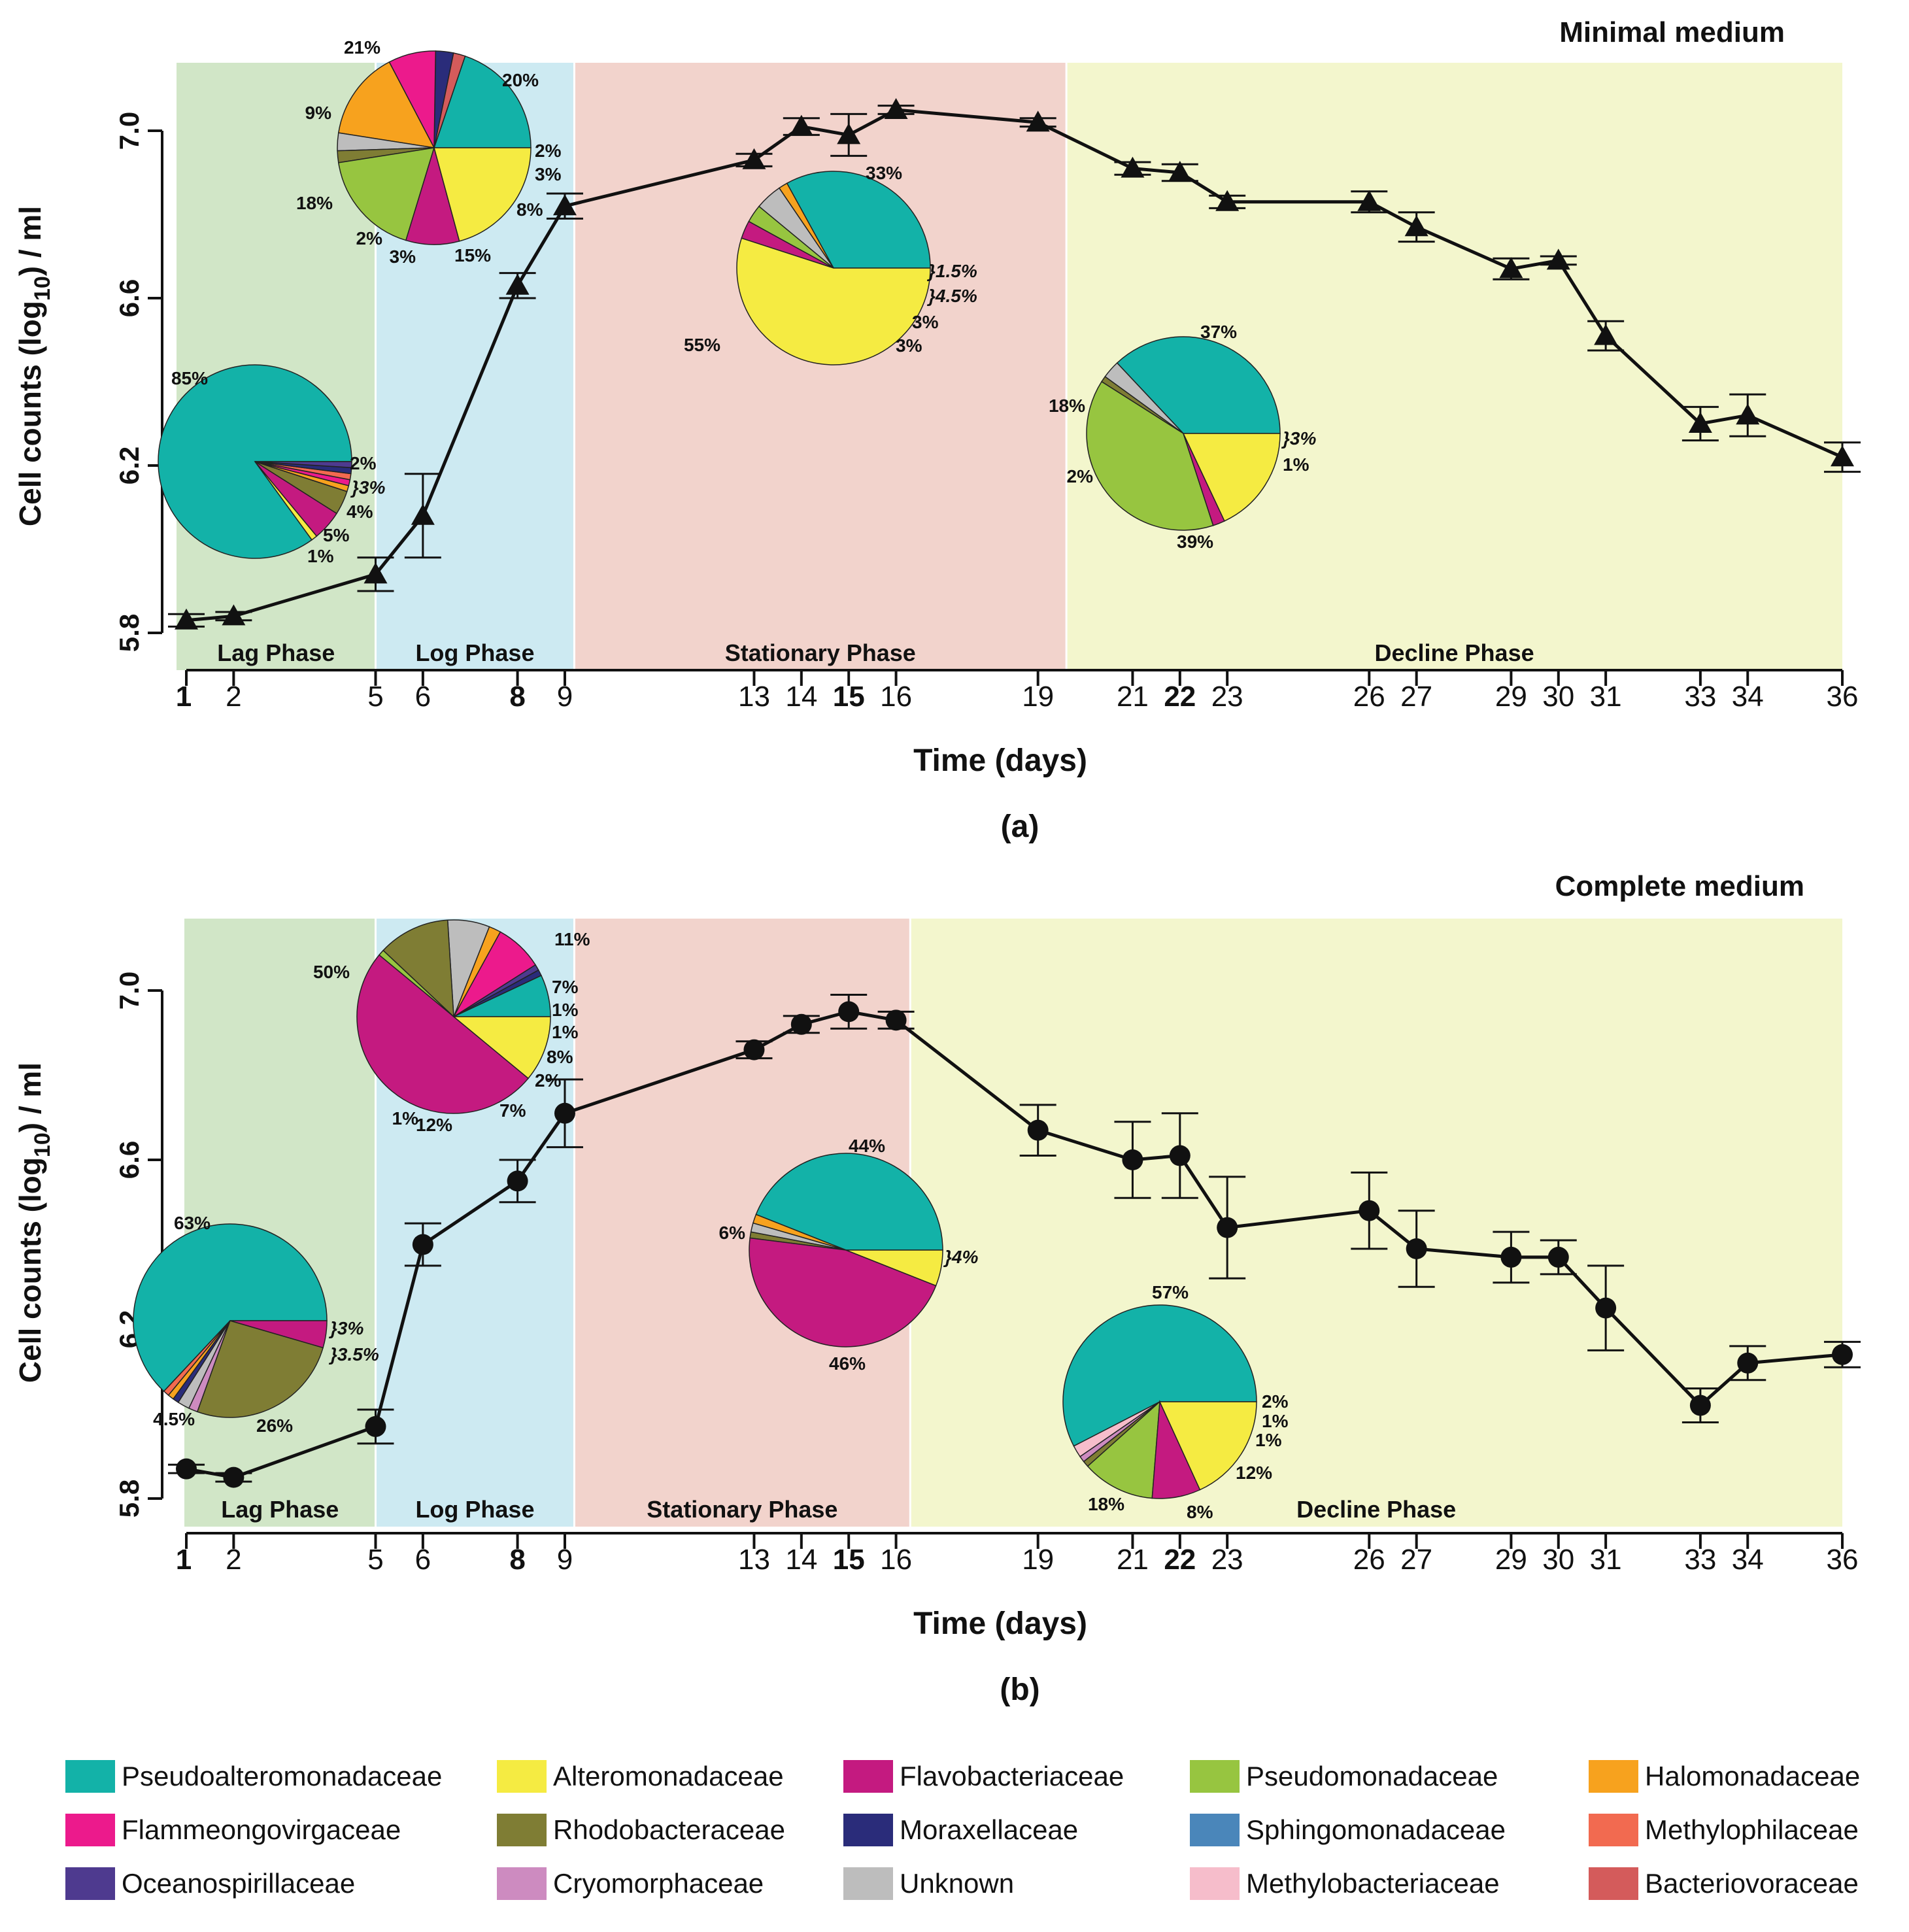  I want to click on pie-label: 5%, so click(337, 535).